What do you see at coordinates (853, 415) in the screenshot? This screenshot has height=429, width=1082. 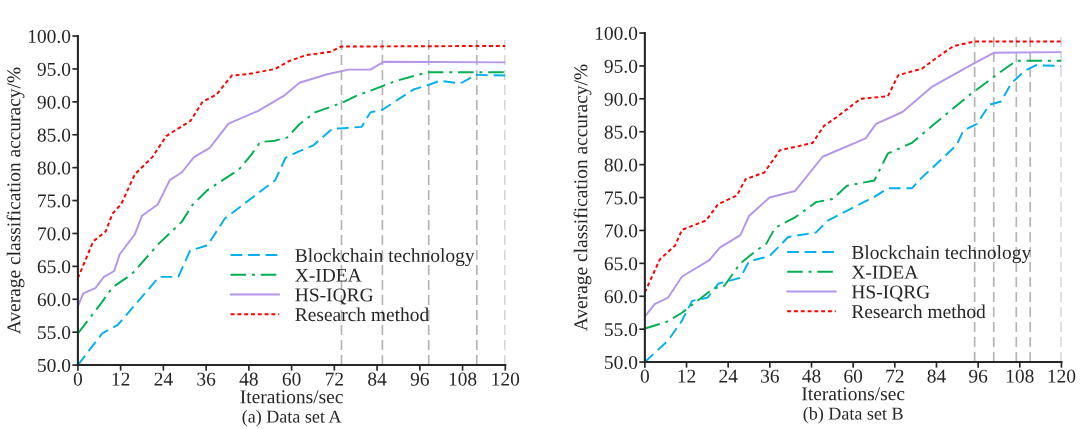 I see `text: (b) Data set B` at bounding box center [853, 415].